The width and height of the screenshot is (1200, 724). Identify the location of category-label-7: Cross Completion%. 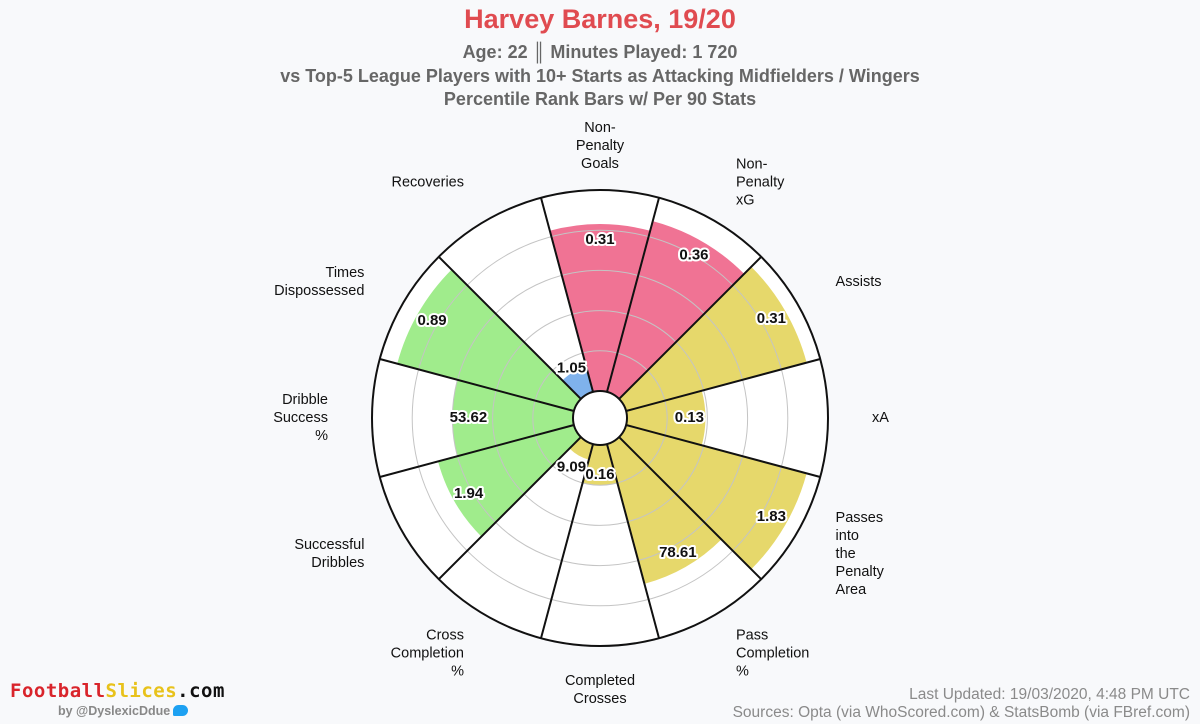
(427, 653).